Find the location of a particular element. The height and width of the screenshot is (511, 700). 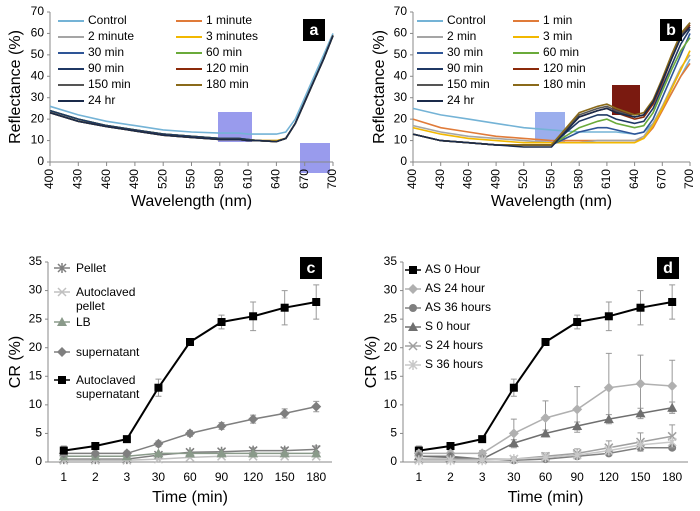

x-tick-label: 670 is located at coordinates (661, 179).